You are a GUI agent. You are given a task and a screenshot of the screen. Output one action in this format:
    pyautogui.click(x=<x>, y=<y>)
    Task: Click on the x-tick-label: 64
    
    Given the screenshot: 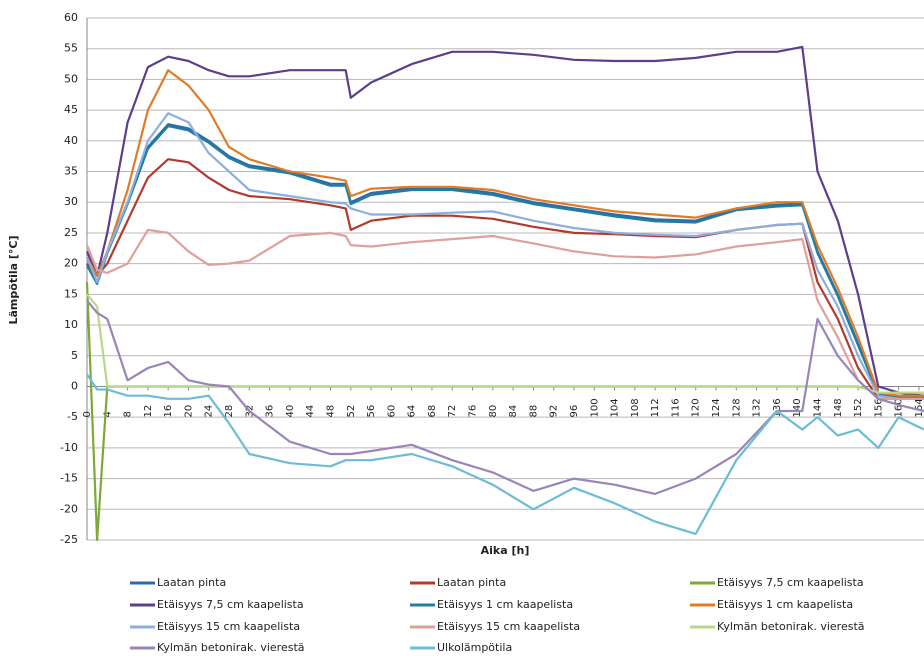 What is the action you would take?
    pyautogui.click(x=412, y=411)
    